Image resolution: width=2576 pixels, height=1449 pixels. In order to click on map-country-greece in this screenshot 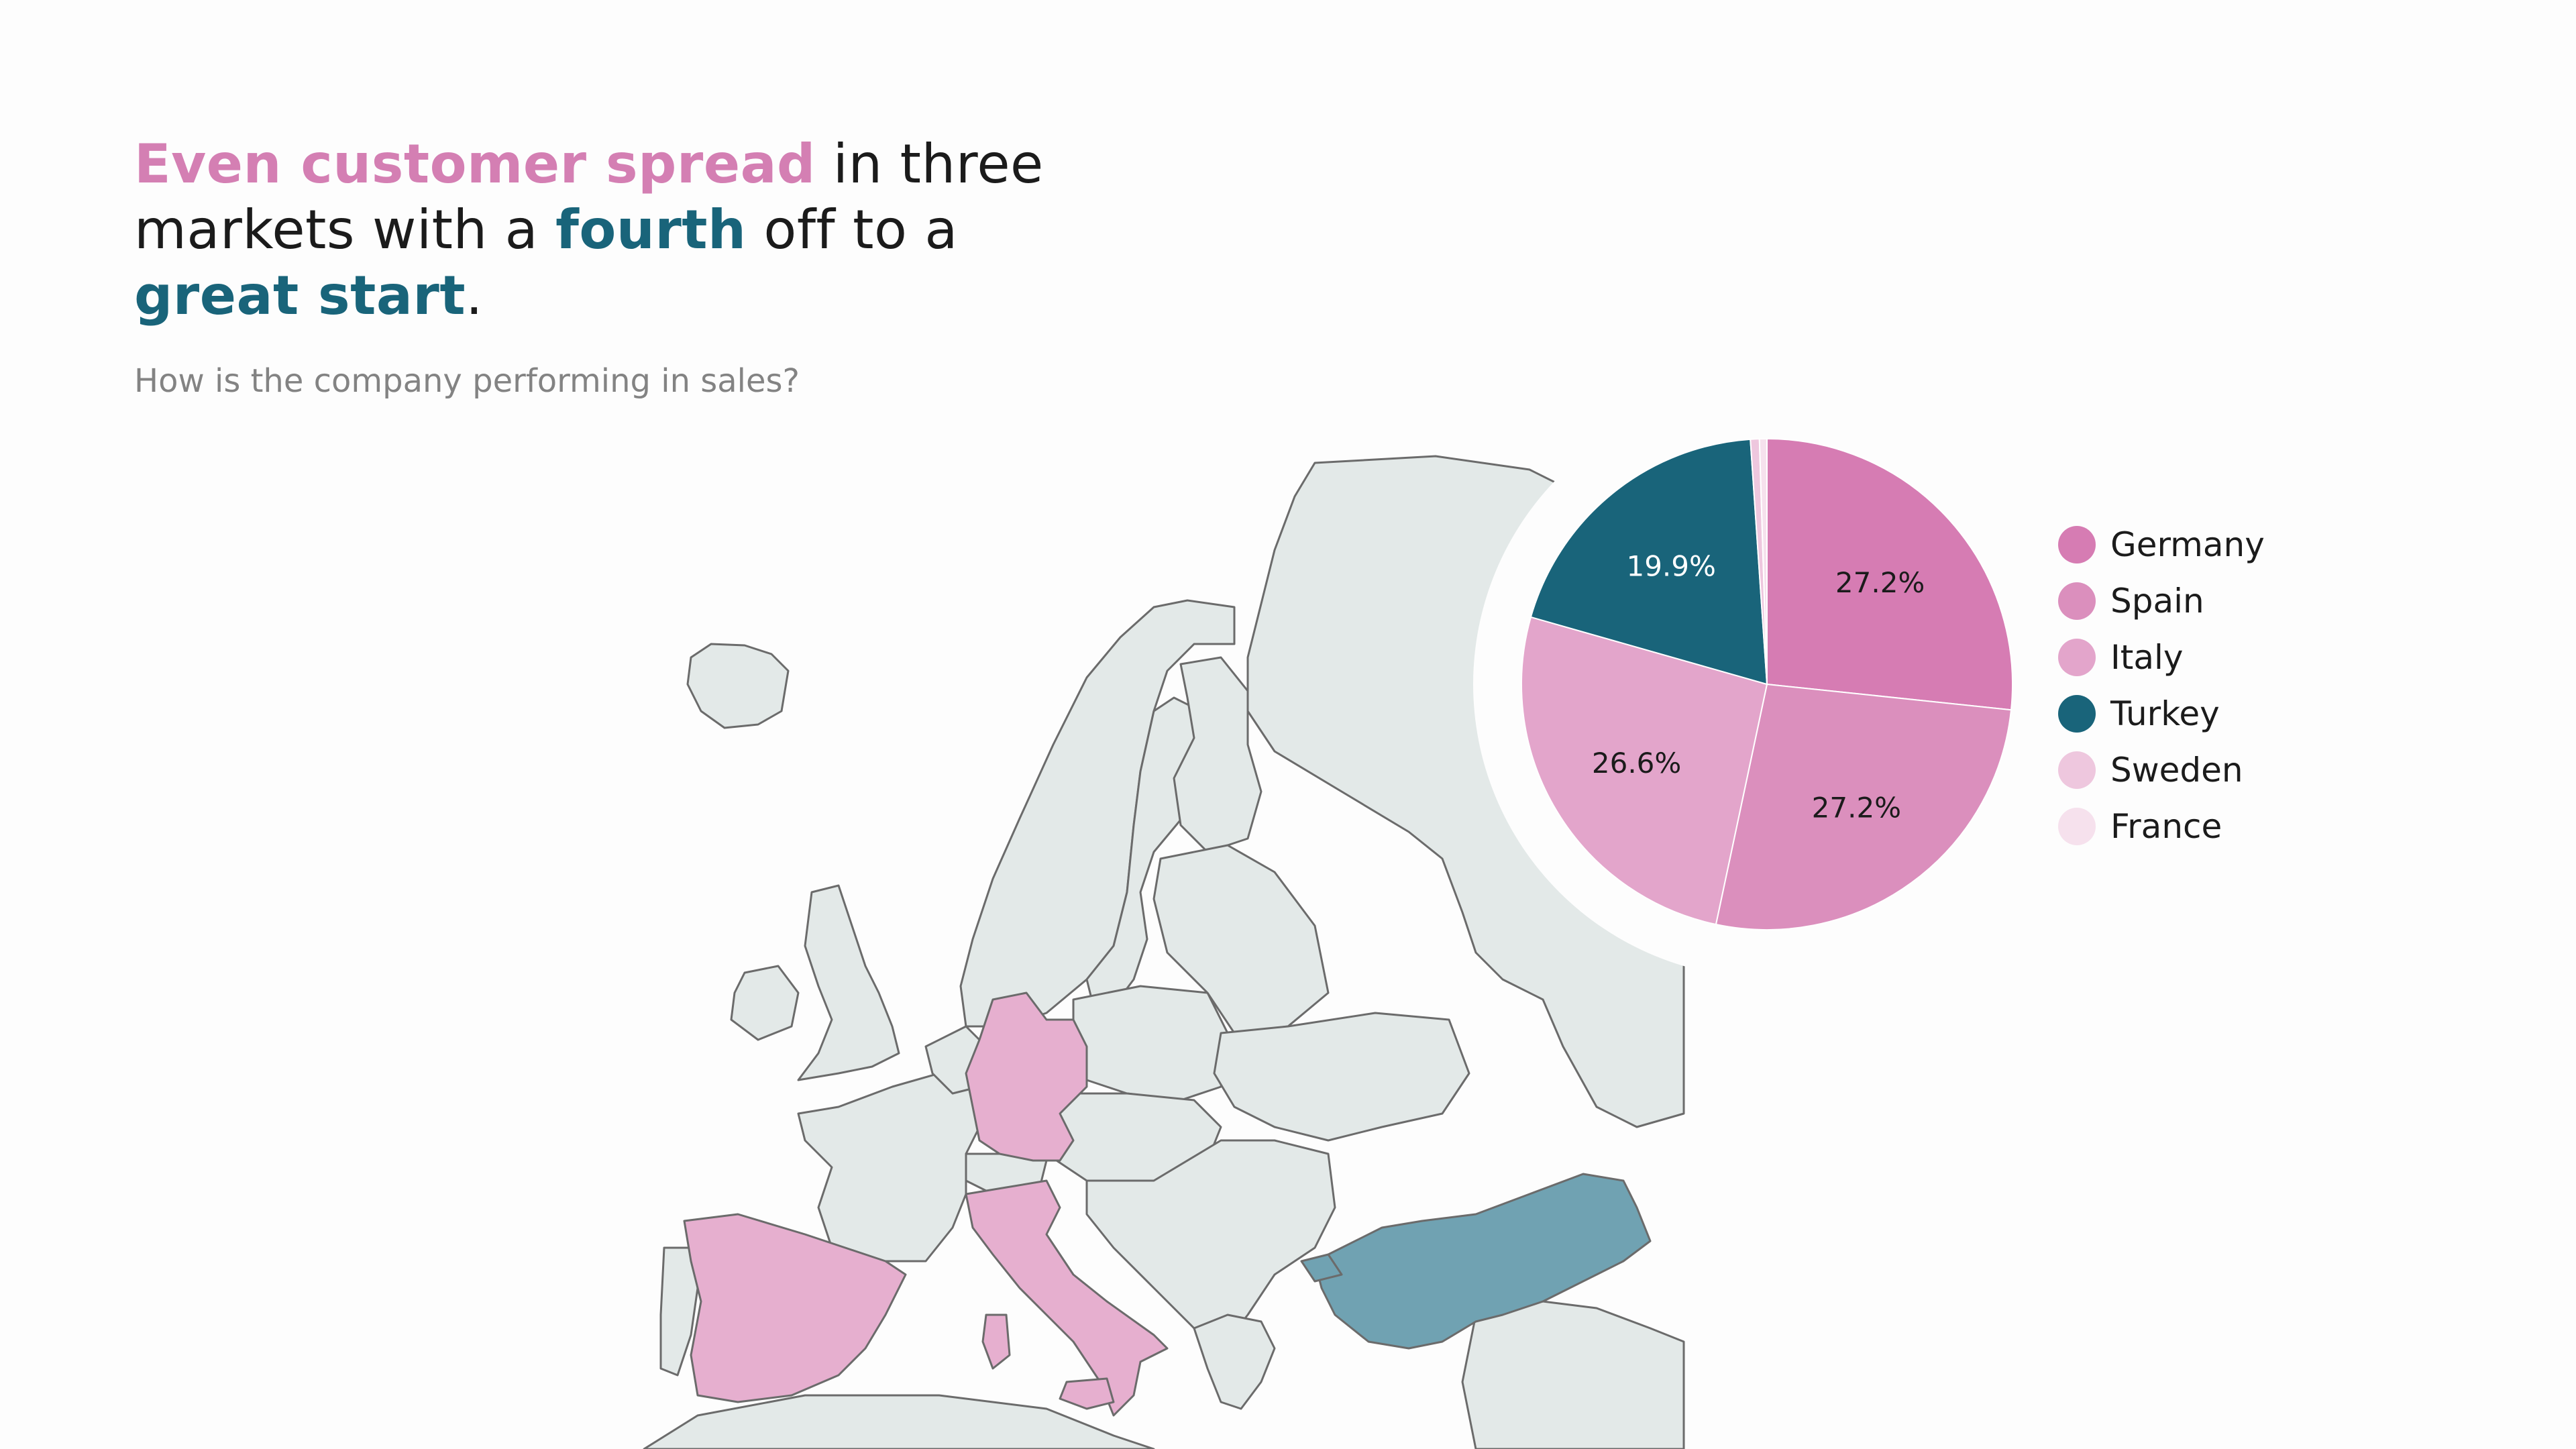, I will do `click(1234, 1361)`.